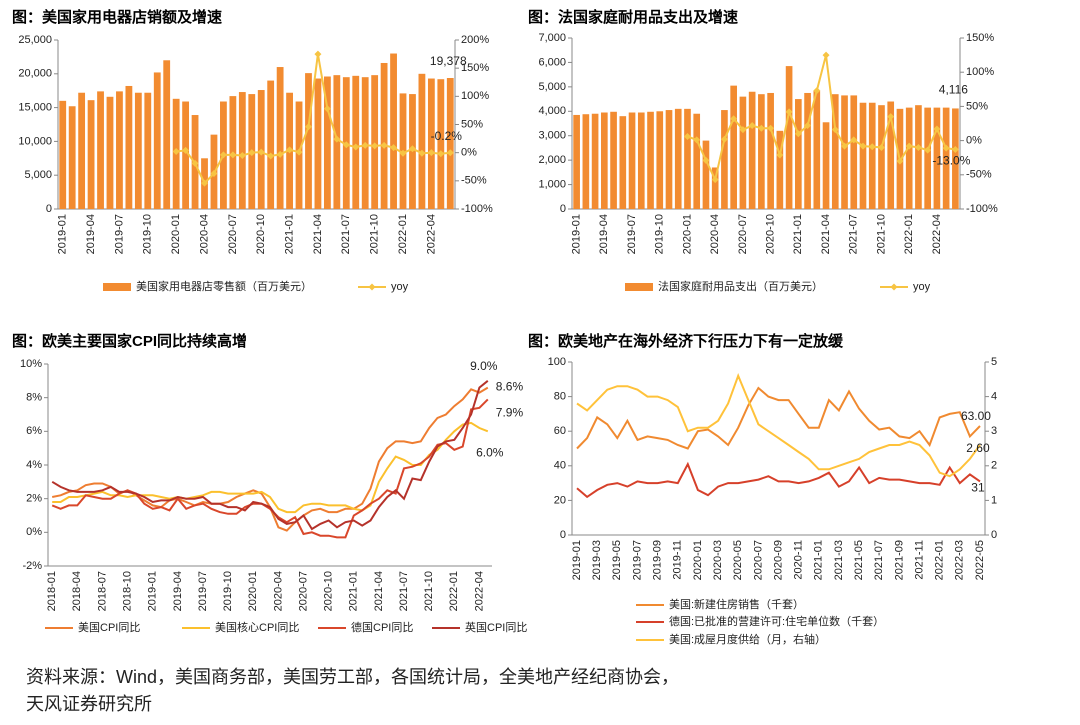  What do you see at coordinates (35, 40) in the screenshot?
I see `y-tick-label: 25,000` at bounding box center [35, 40].